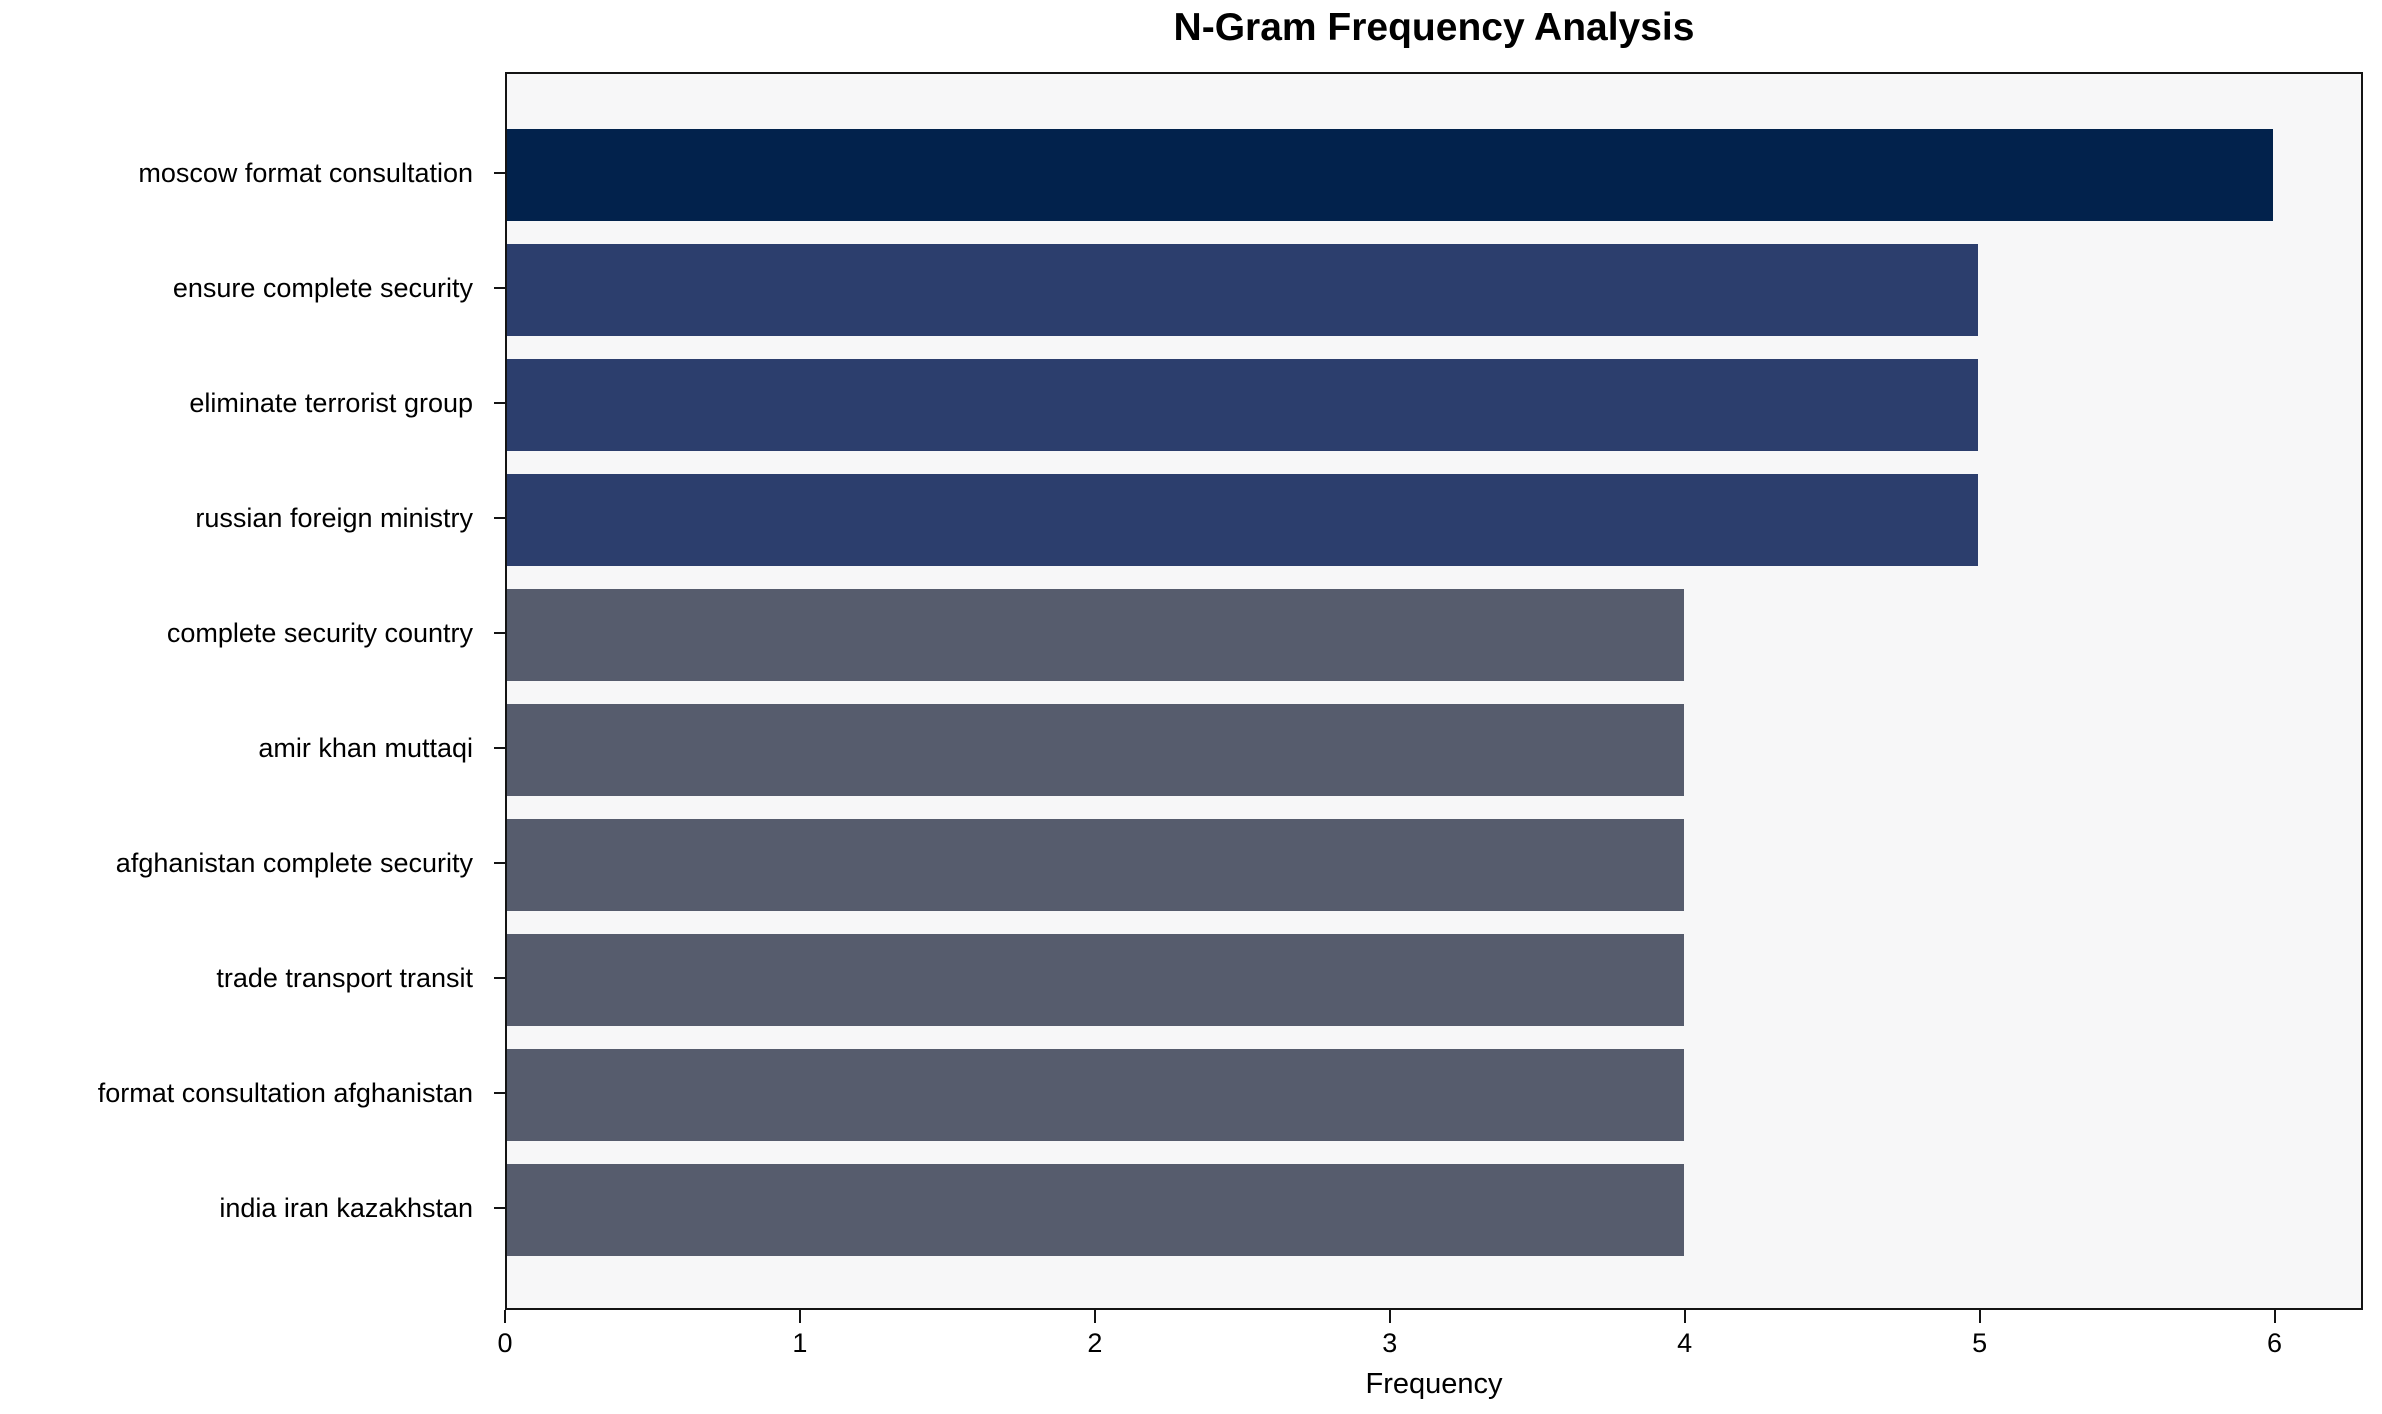 Image resolution: width=2382 pixels, height=1414 pixels. What do you see at coordinates (1096, 750) in the screenshot?
I see `bar-amir-khan-muttaqi` at bounding box center [1096, 750].